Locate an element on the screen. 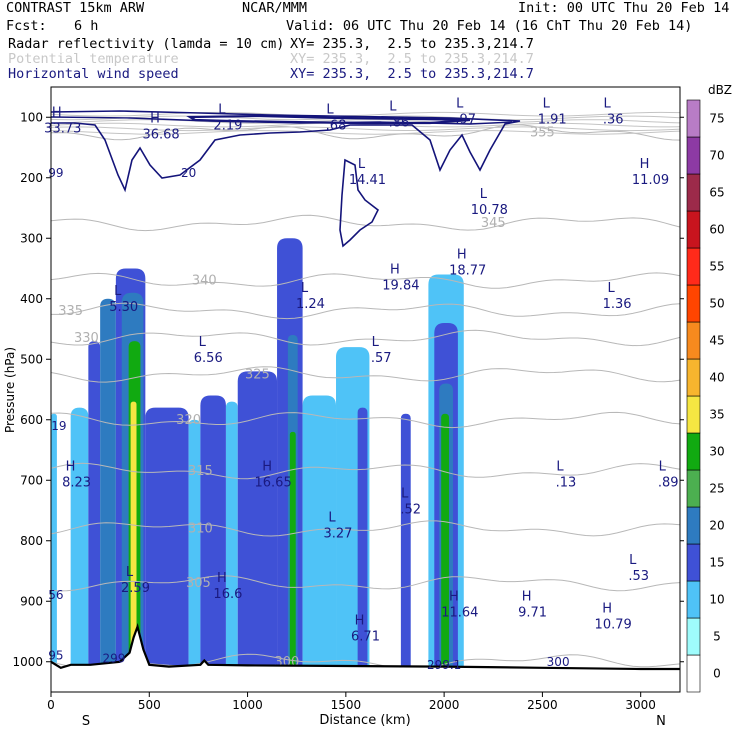 The image size is (740, 740). center-label: NCAR/MMM is located at coordinates (275, 8).